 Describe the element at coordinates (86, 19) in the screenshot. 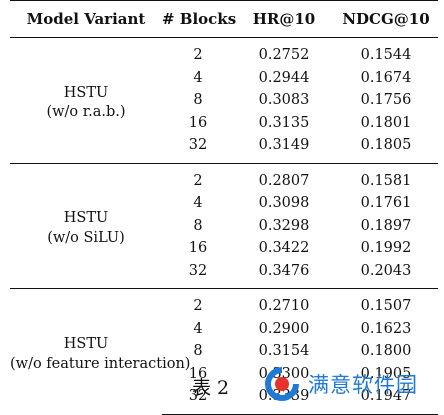

I see `header-model-variant: Model Variant` at that location.